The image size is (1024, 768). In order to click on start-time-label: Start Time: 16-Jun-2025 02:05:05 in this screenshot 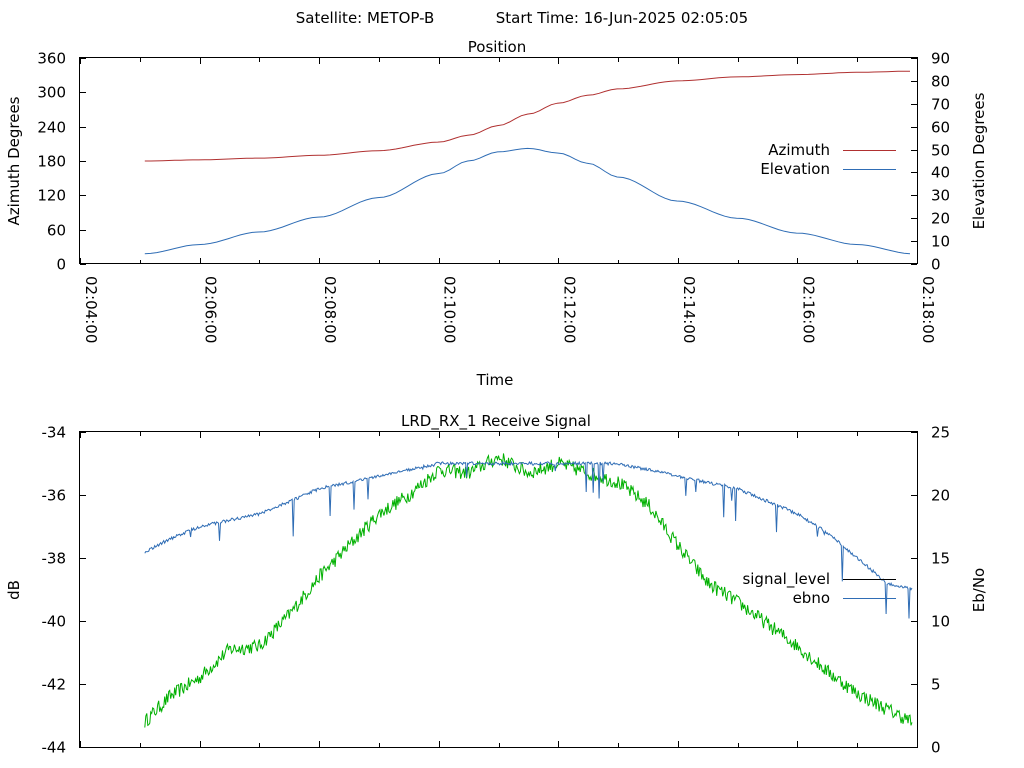, I will do `click(622, 18)`.